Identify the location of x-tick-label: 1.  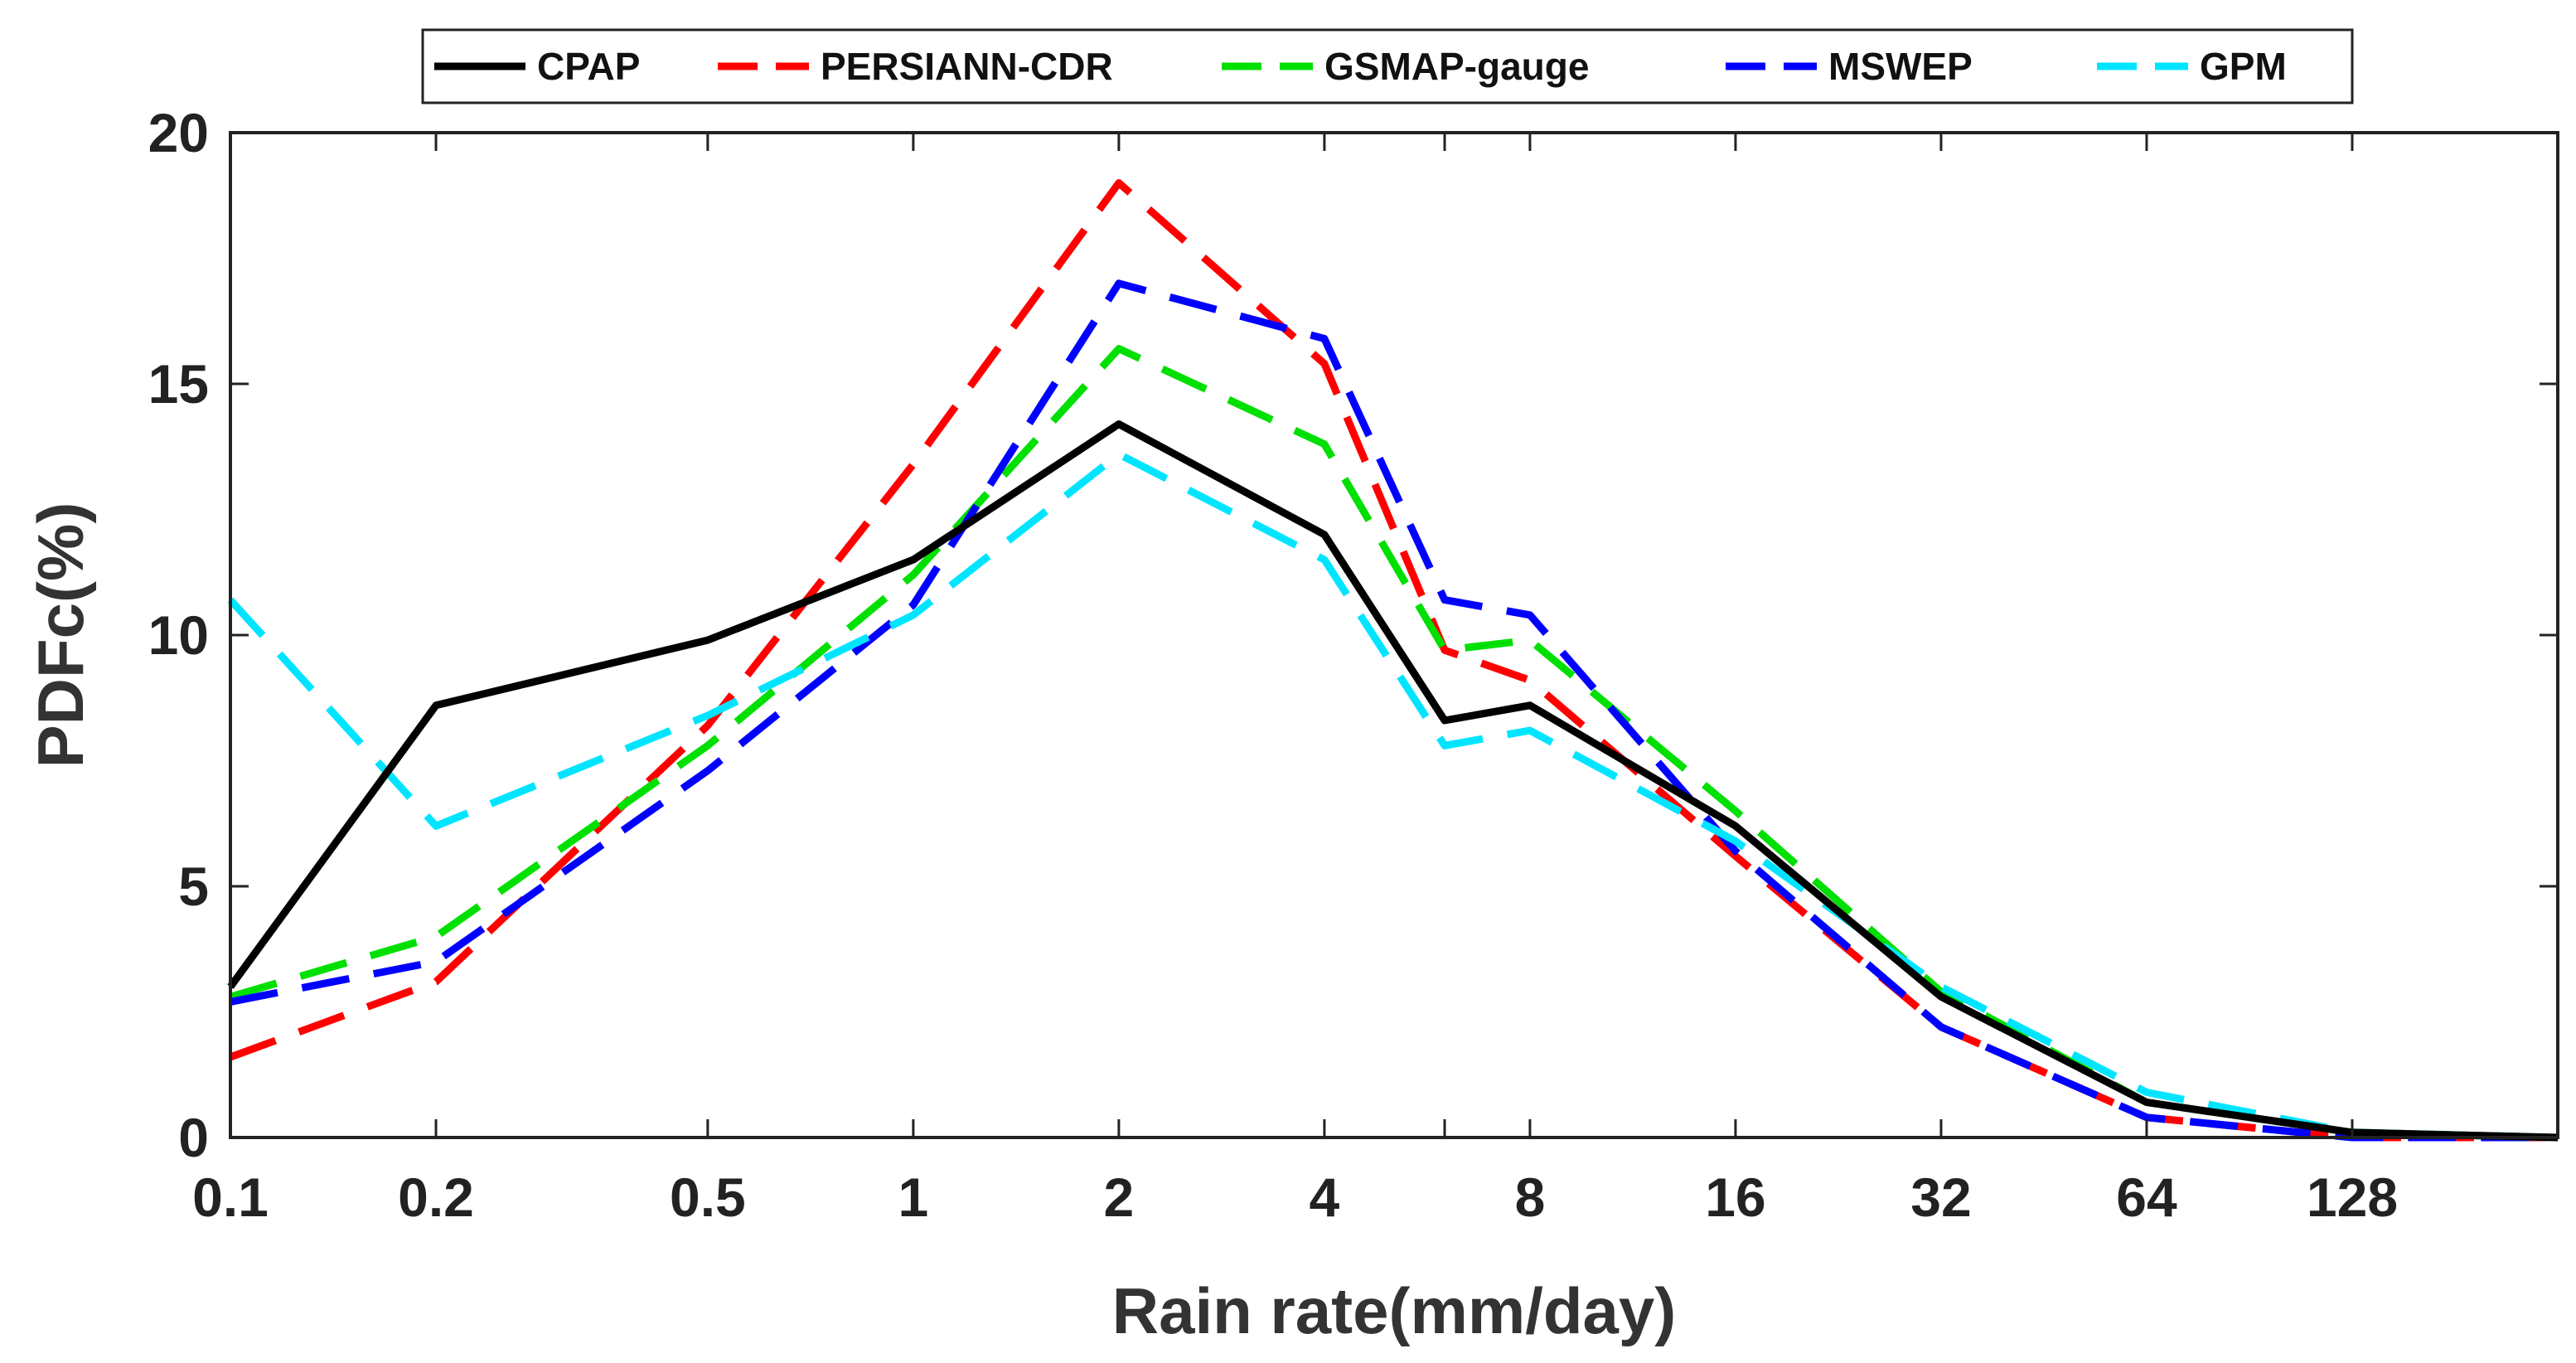
(913, 1197).